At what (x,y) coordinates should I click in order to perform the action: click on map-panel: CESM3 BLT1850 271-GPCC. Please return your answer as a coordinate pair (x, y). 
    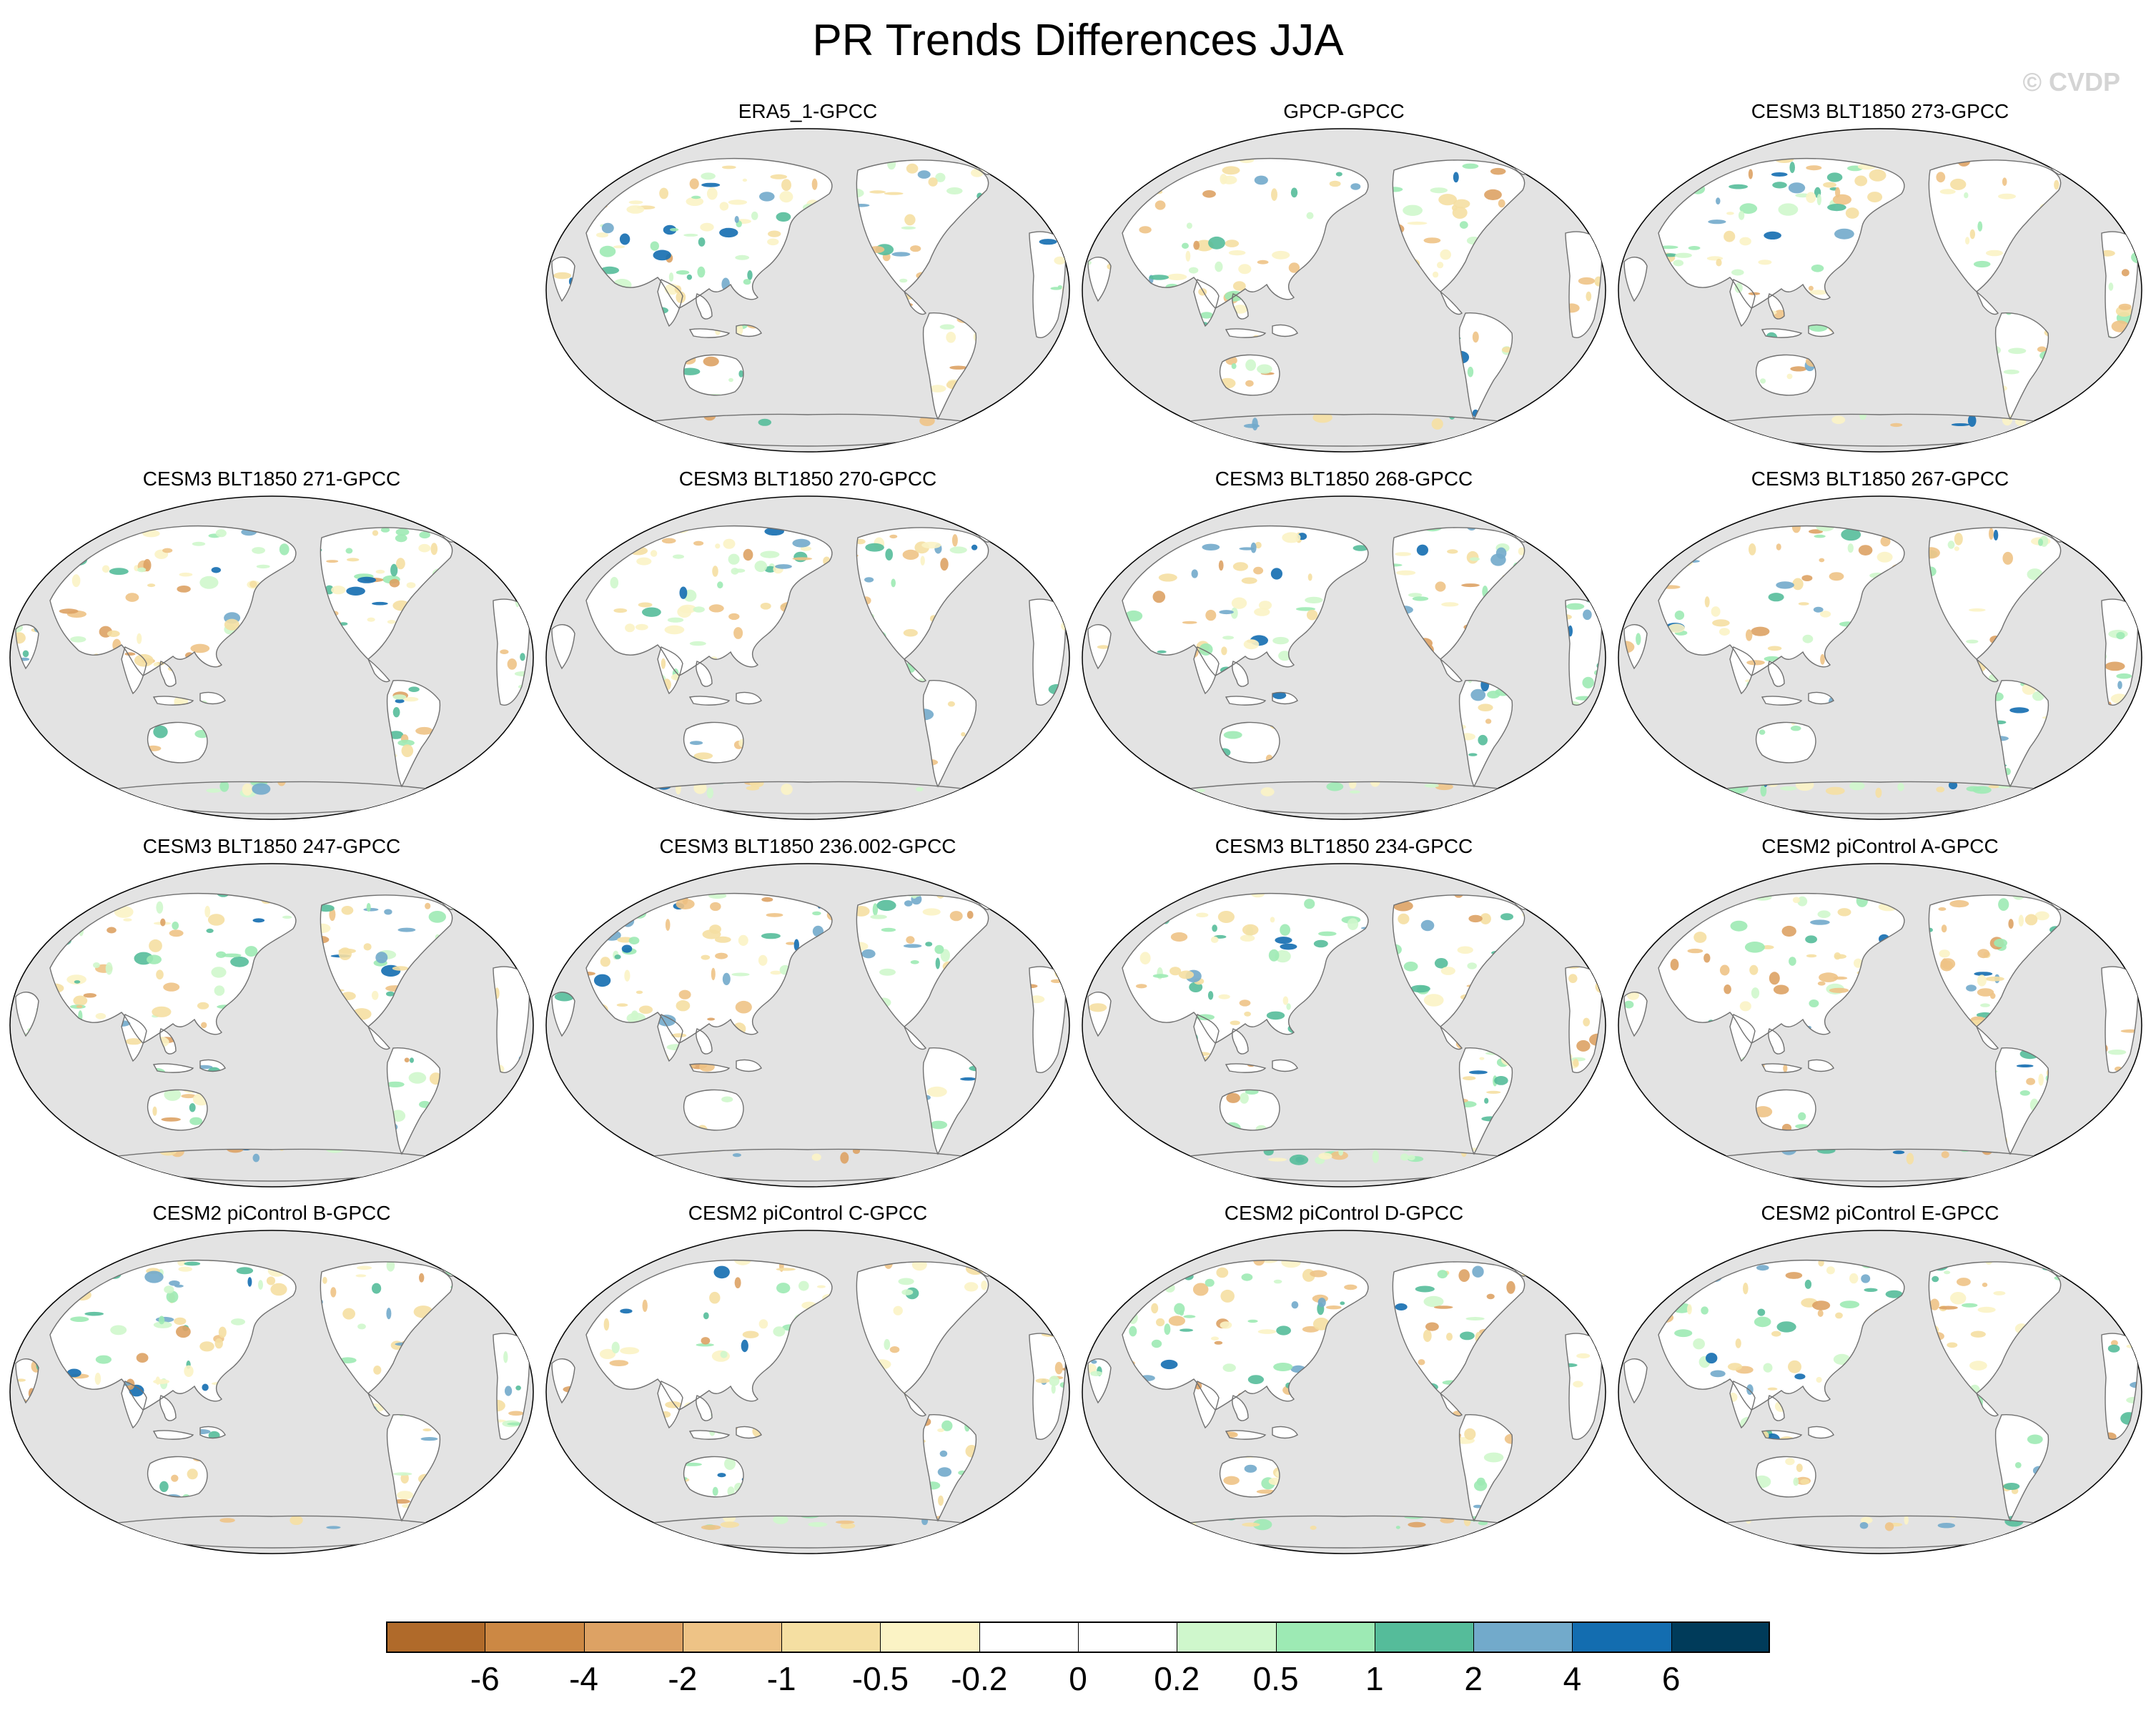
    Looking at the image, I should click on (271, 644).